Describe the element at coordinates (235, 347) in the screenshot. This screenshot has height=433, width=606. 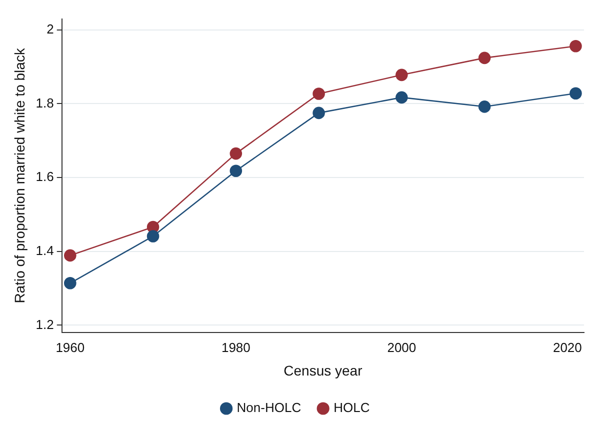
I see `x-tick-label: 1980` at that location.